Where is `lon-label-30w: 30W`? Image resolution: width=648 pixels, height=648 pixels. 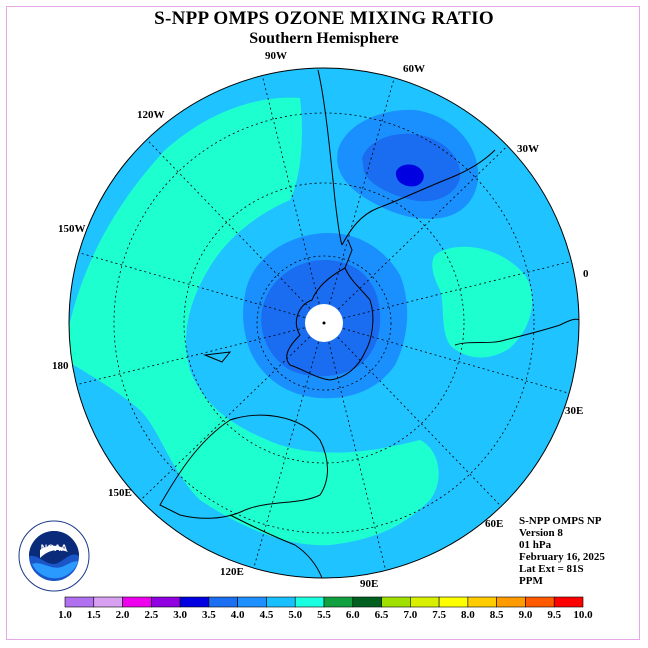 lon-label-30w: 30W is located at coordinates (528, 149).